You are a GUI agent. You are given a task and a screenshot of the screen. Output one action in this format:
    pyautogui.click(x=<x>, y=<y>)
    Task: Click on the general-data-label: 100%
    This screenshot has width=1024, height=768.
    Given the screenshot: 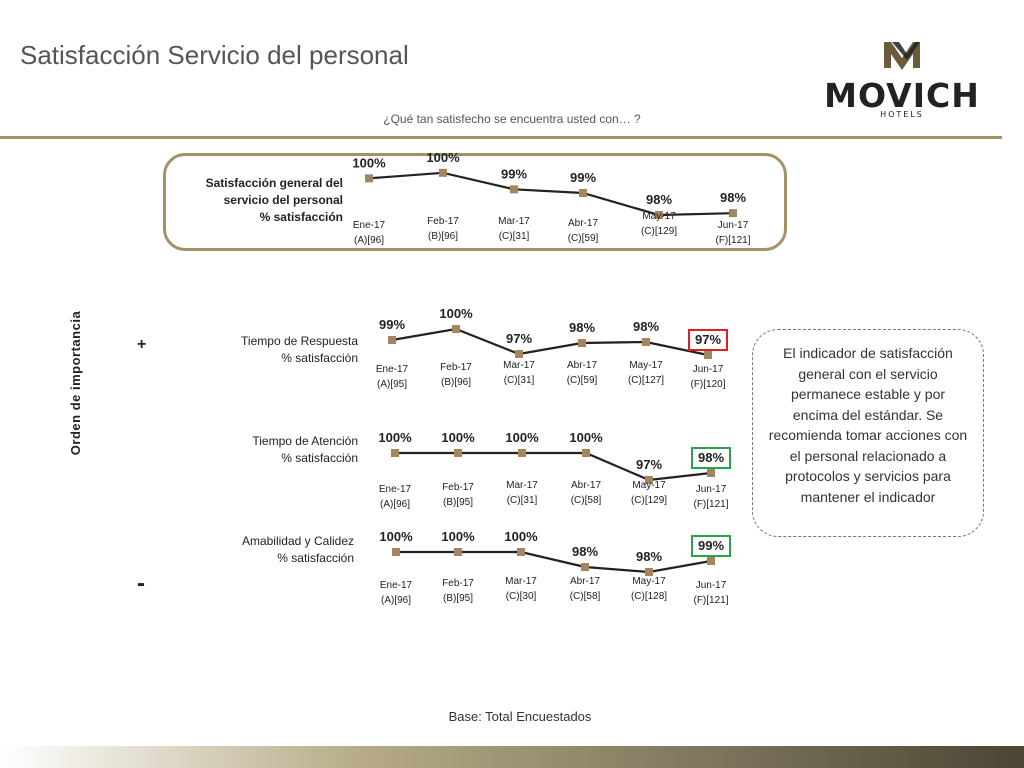 What is the action you would take?
    pyautogui.click(x=369, y=162)
    